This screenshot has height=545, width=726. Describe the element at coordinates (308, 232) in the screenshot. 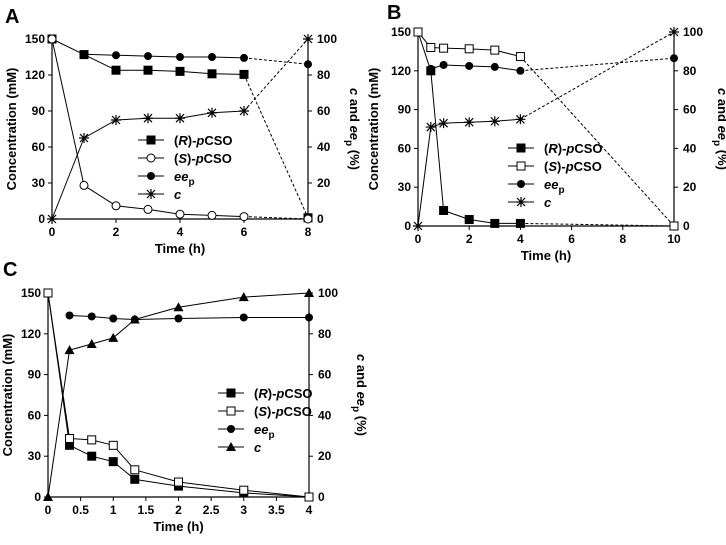

I see `x-tick-label: 8` at that location.